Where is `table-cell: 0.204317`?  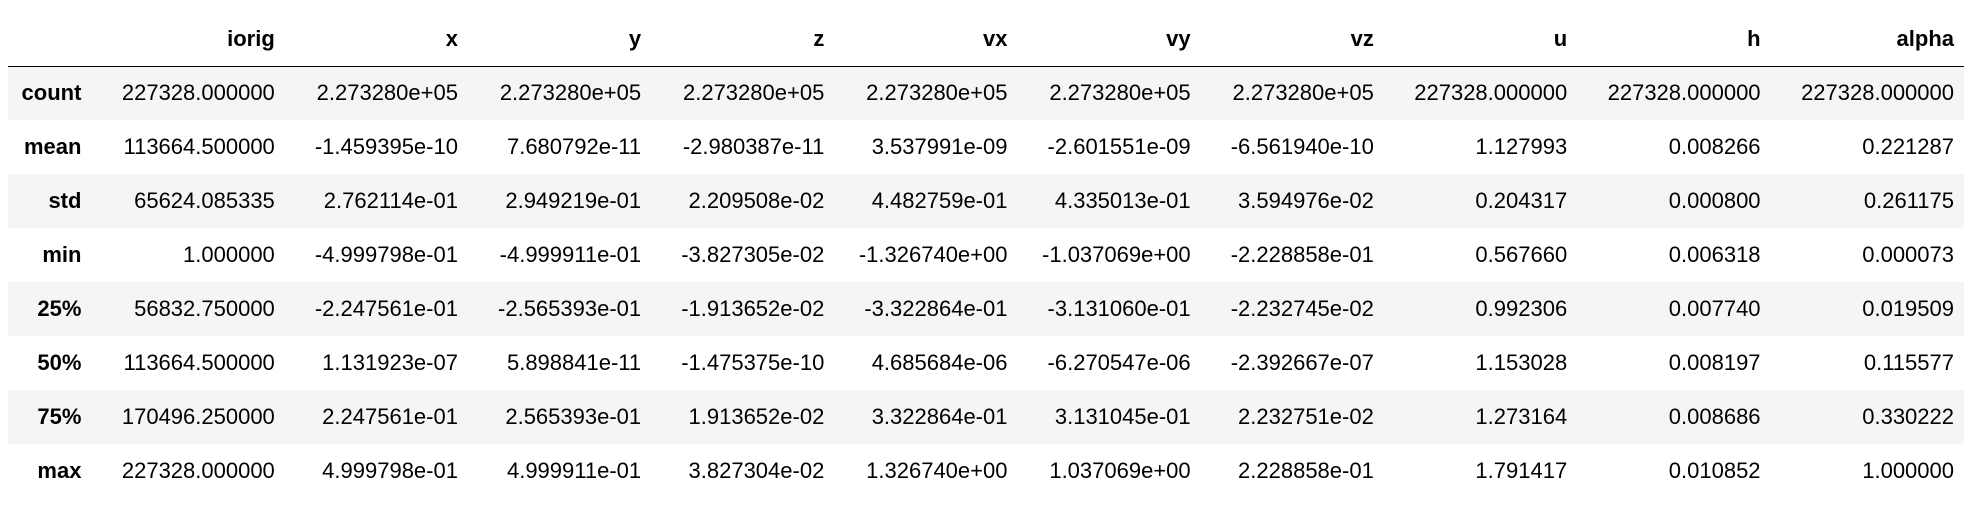 table-cell: 0.204317 is located at coordinates (1521, 200).